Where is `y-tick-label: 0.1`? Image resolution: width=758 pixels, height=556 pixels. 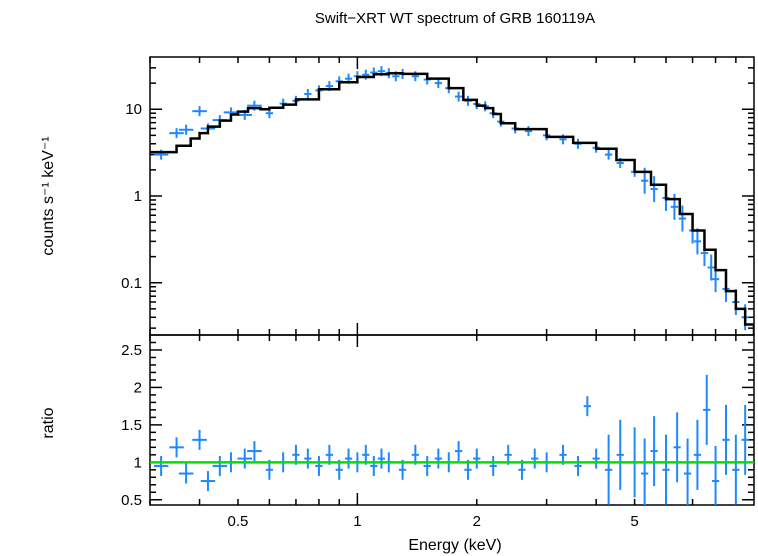
y-tick-label: 0.1 is located at coordinates (131, 283).